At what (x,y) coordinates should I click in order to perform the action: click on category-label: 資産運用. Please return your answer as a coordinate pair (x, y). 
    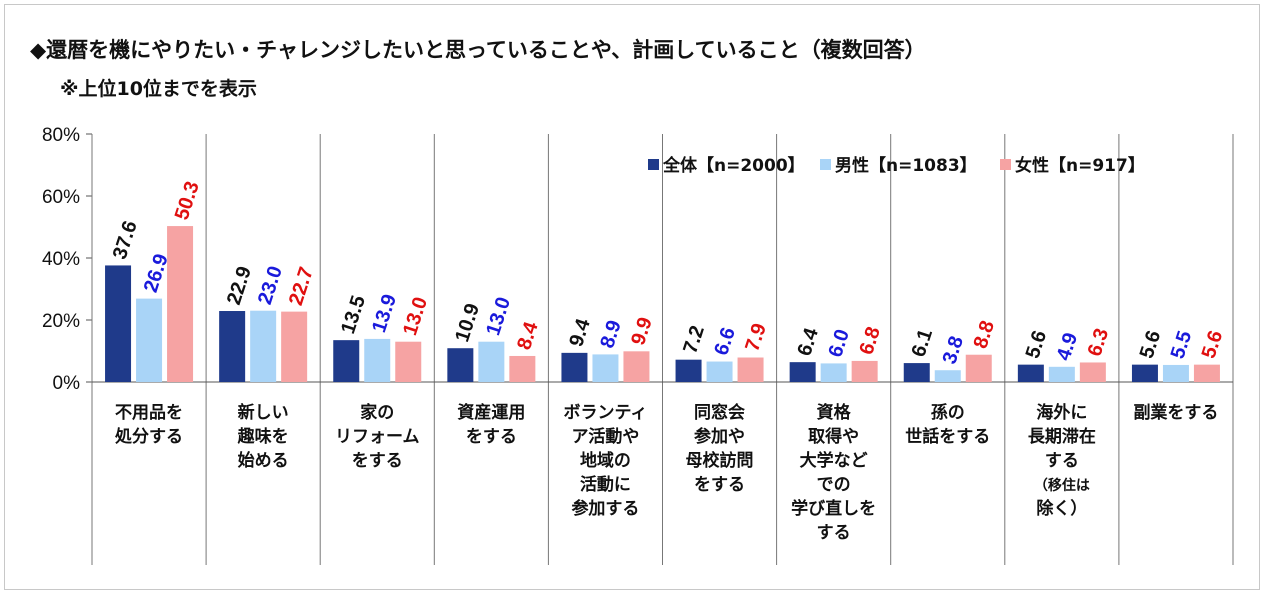
    Looking at the image, I should click on (491, 412).